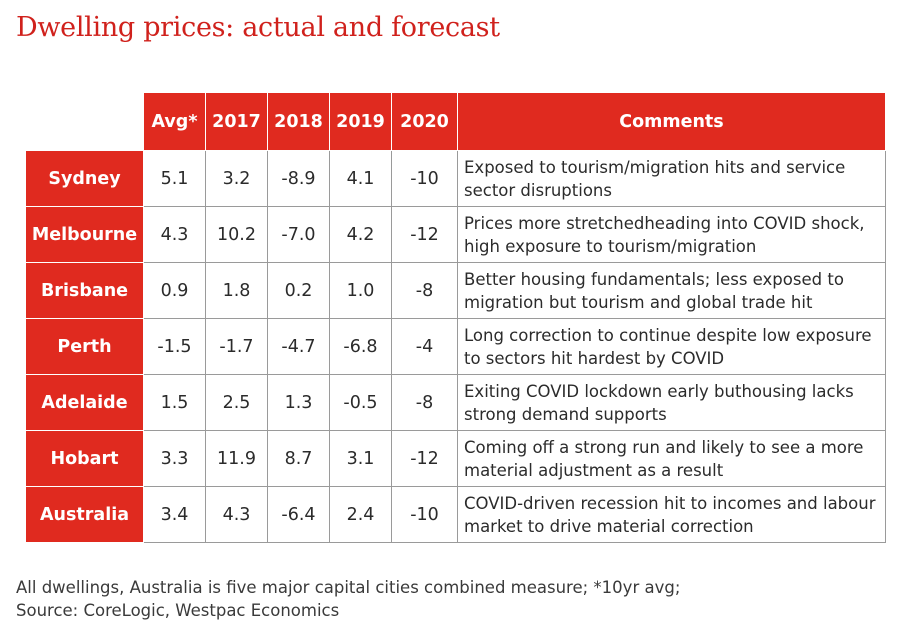 This screenshot has width=912, height=636. Describe the element at coordinates (298, 234) in the screenshot. I see `cell-2018: -7.0` at that location.